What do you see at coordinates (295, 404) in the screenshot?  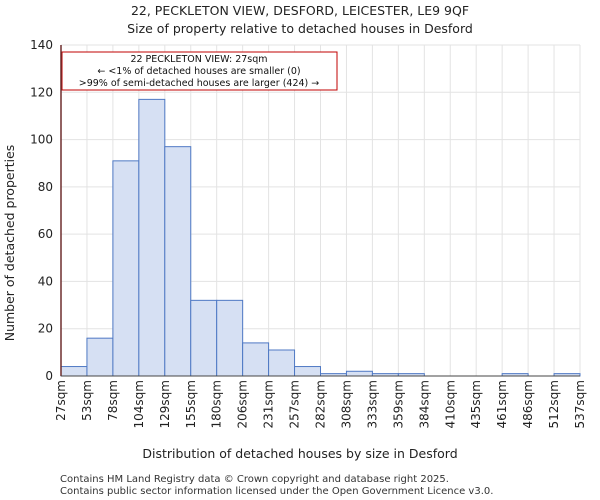 I see `x-tick-label: 257sqm` at bounding box center [295, 404].